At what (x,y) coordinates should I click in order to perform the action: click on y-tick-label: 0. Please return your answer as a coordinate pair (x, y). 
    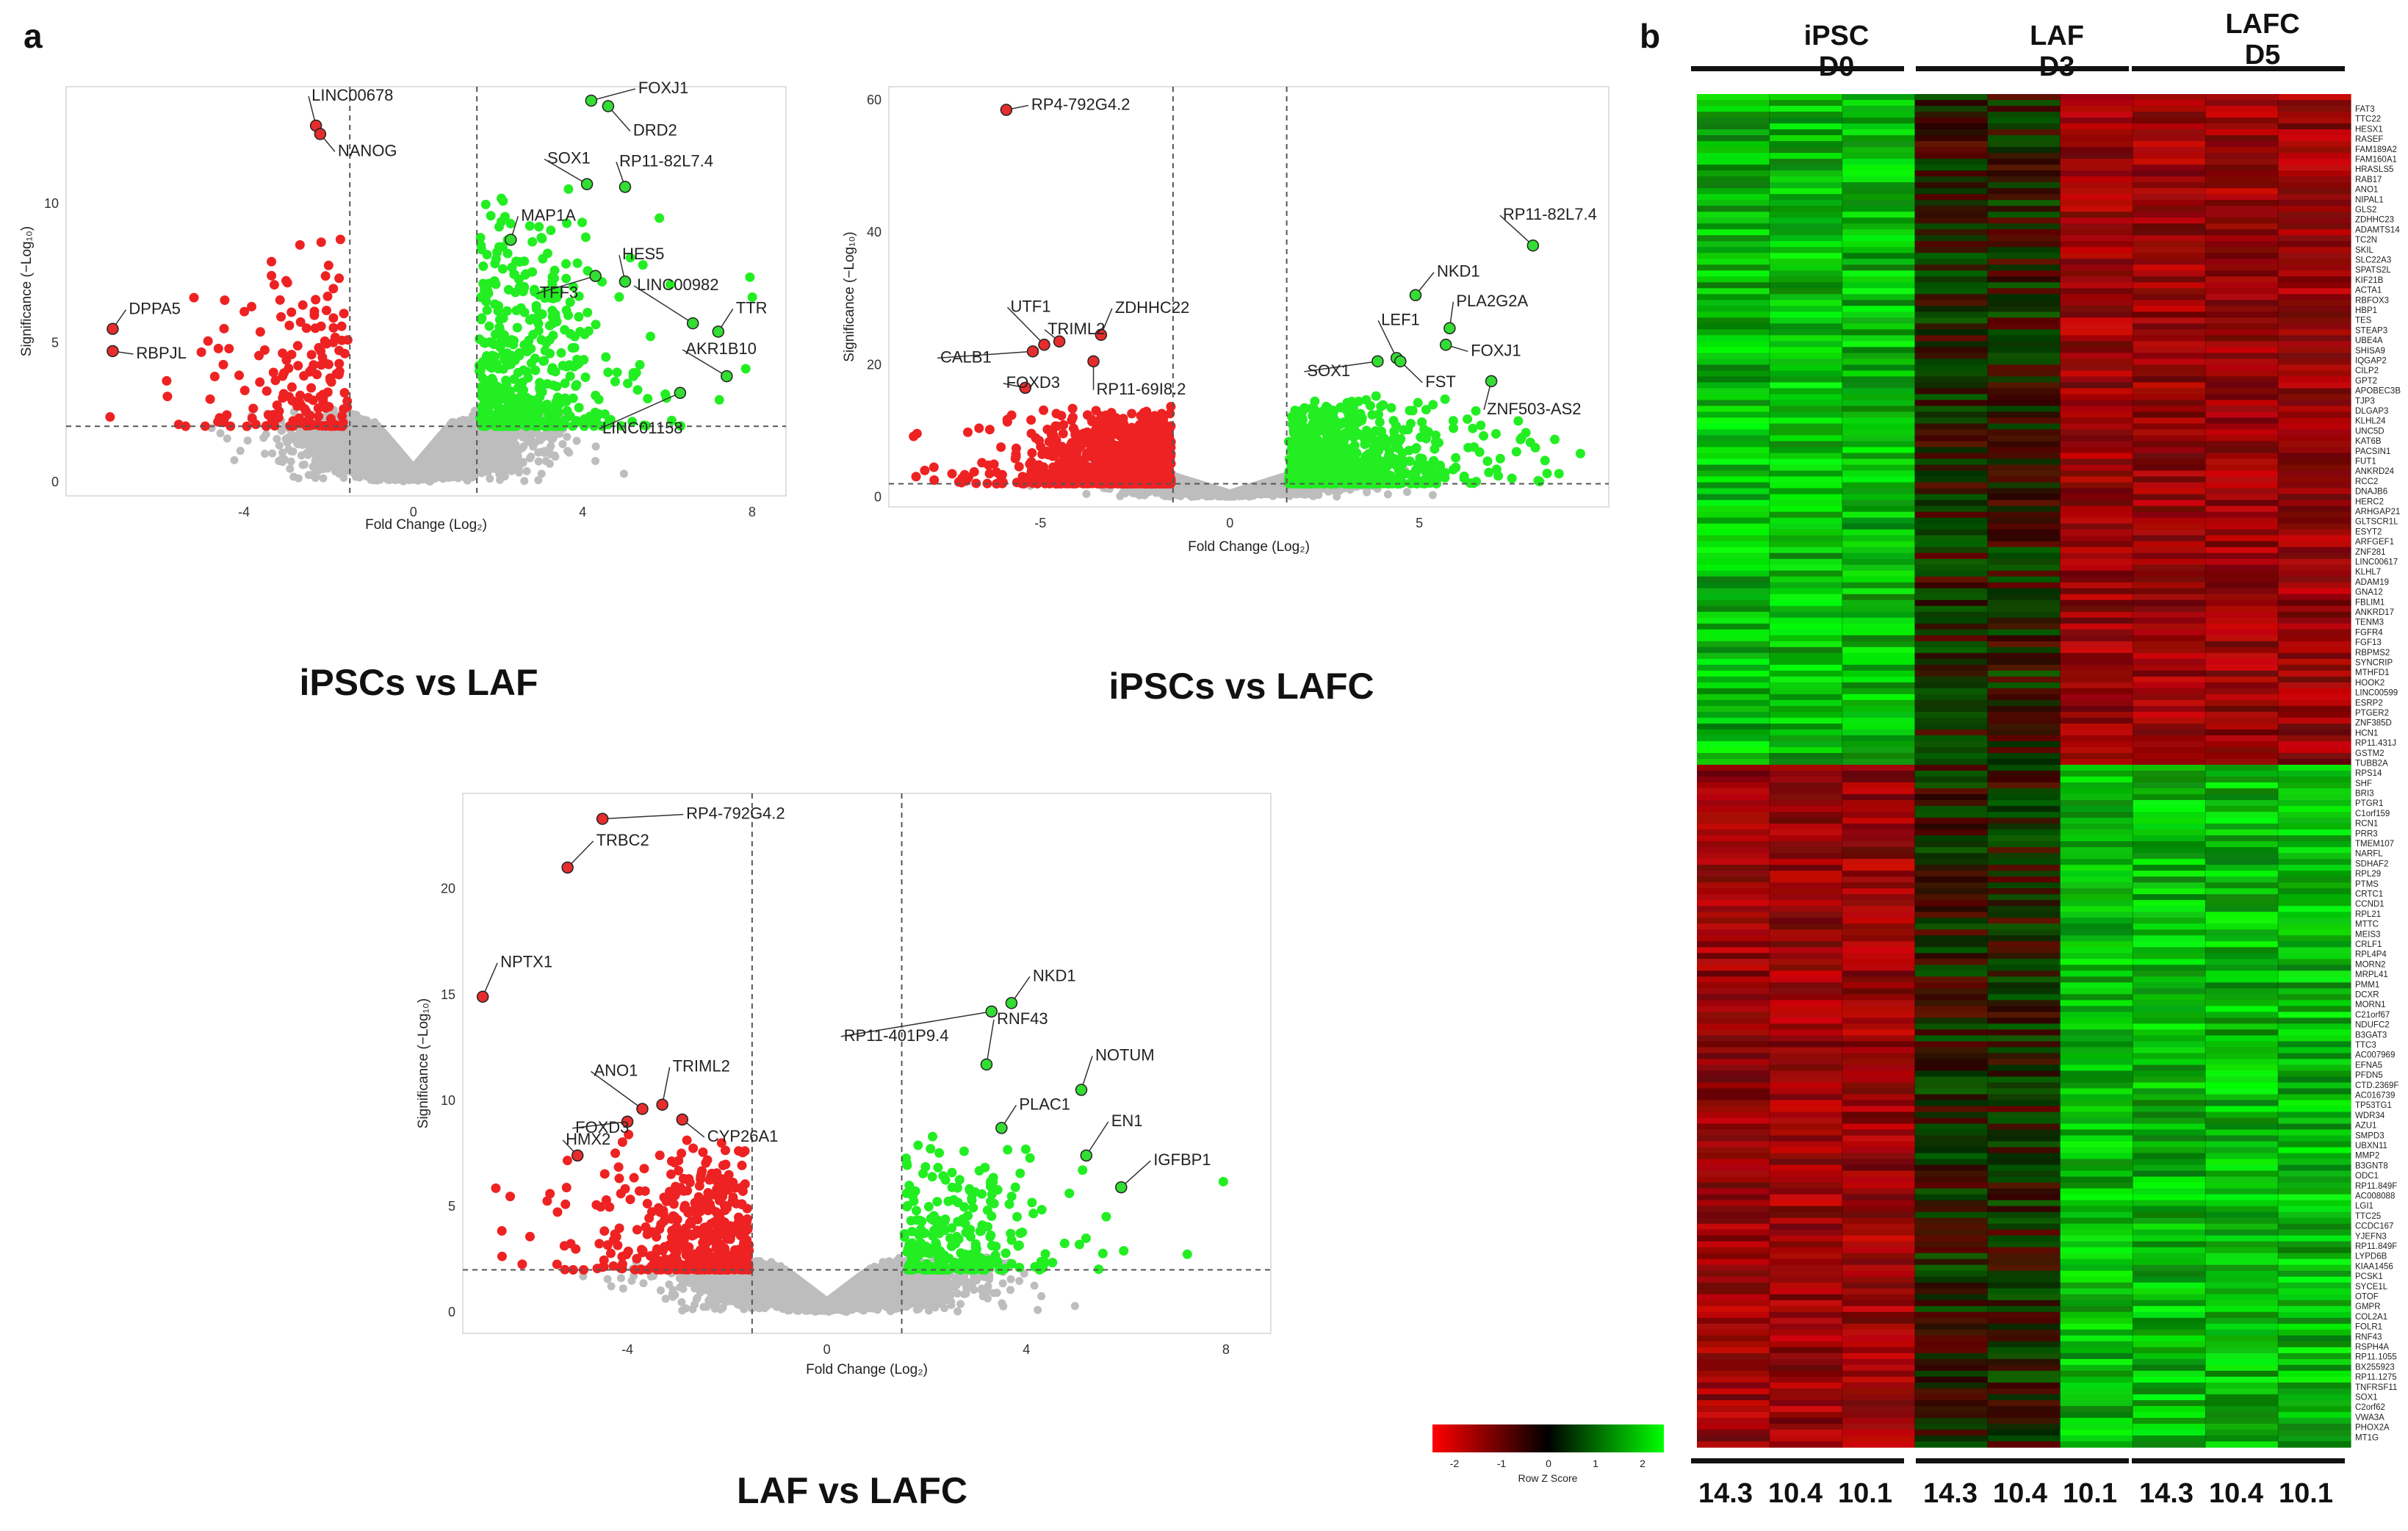
    Looking at the image, I should click on (55, 482).